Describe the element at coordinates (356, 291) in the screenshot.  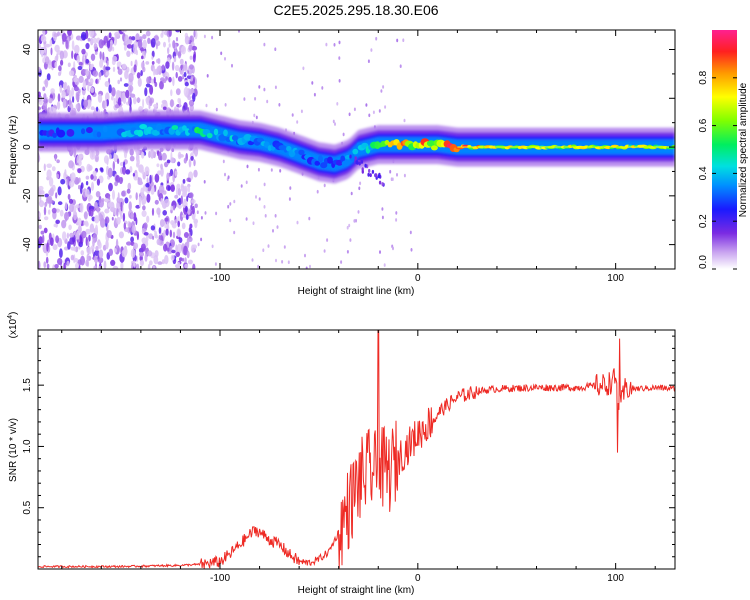
I see `spectrogram-x-label: Height of straight line (km)` at that location.